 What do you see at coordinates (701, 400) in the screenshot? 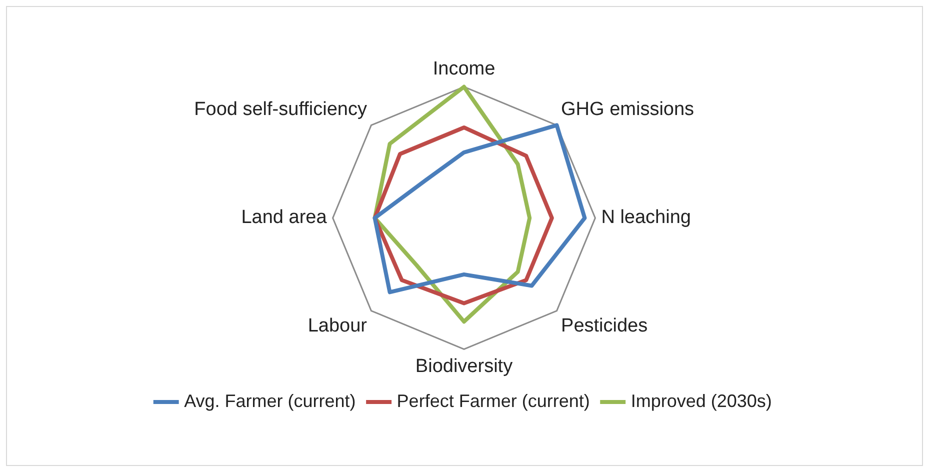
I see `legend-label: Improved (2030s)` at bounding box center [701, 400].